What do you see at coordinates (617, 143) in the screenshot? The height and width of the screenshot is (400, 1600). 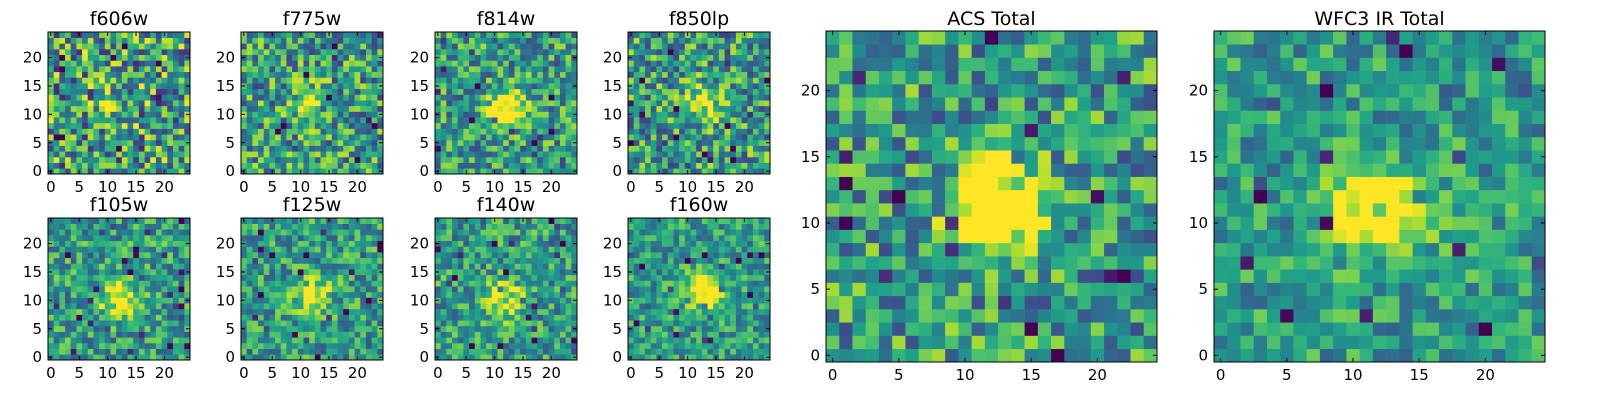 I see `y-tick-label: 5` at bounding box center [617, 143].